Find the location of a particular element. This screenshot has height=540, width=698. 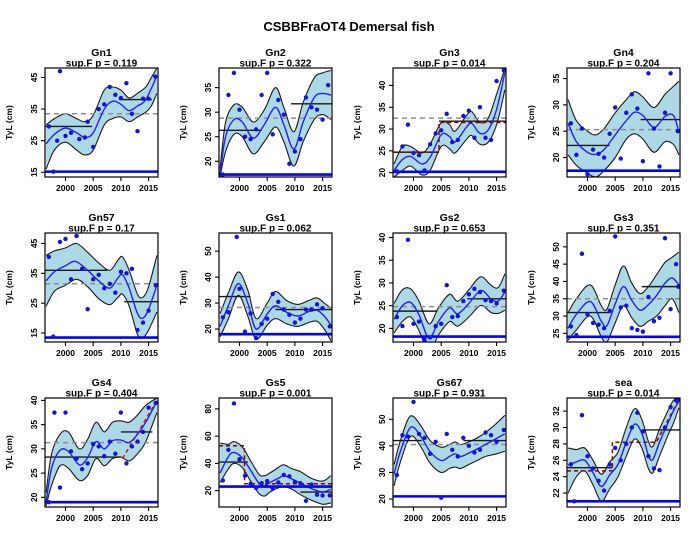

svg-text: 45 is located at coordinates (34, 243).